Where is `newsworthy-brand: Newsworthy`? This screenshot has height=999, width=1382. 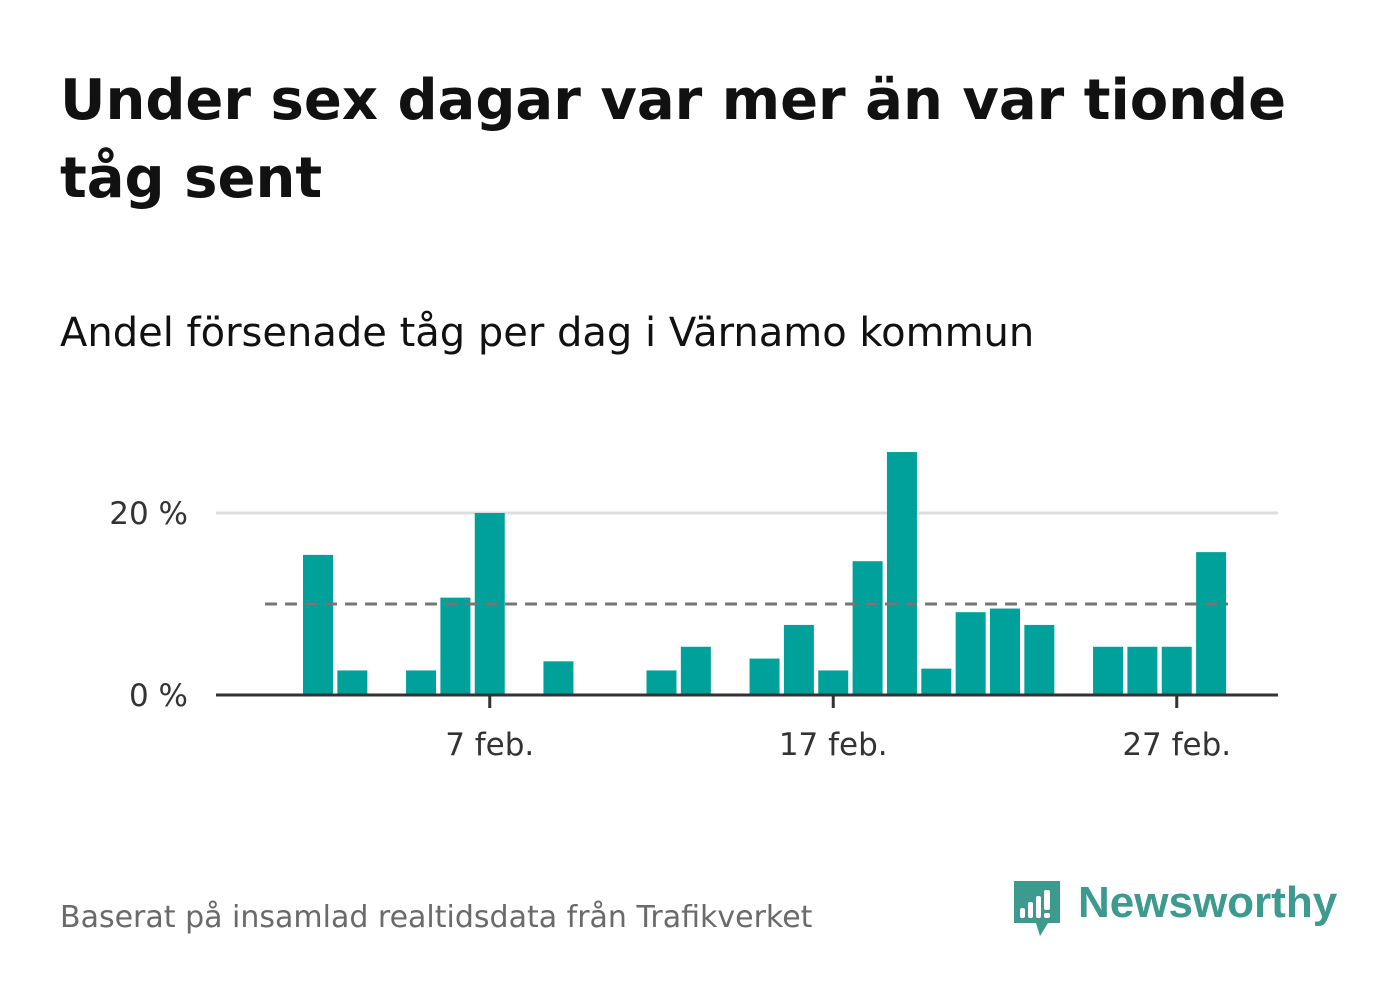
newsworthy-brand: Newsworthy is located at coordinates (1173, 911).